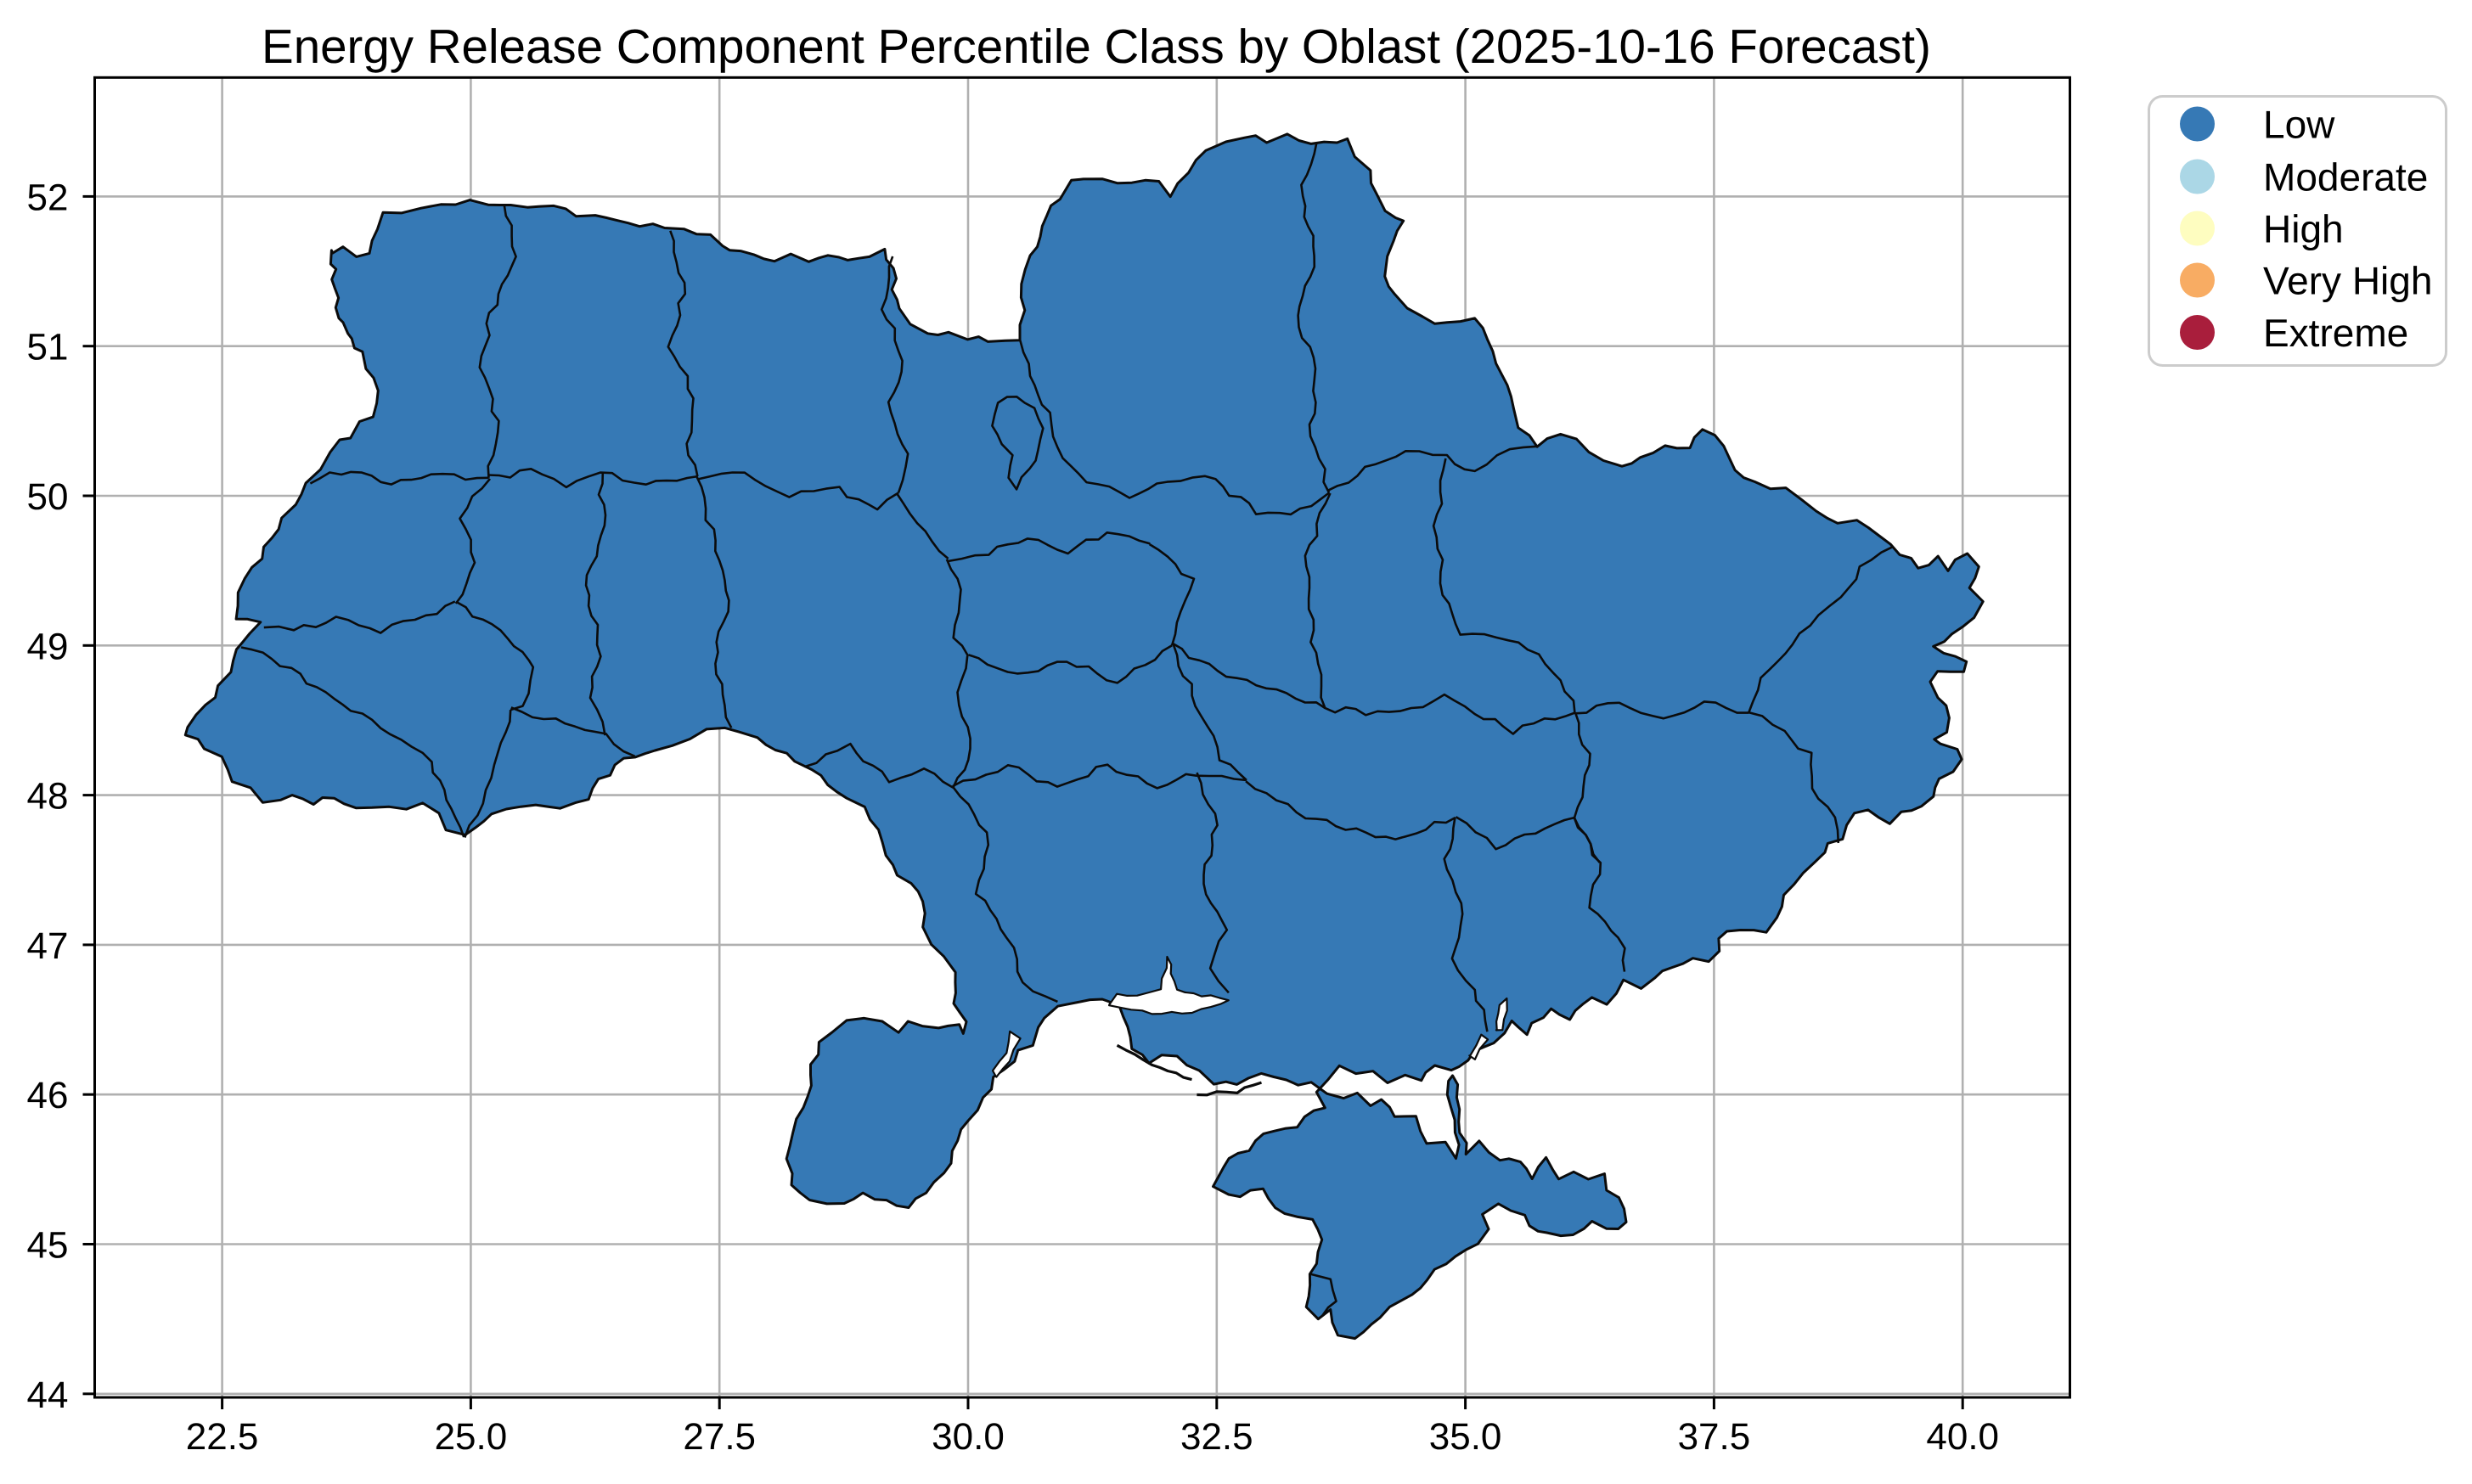 This screenshot has height=1484, width=2472. What do you see at coordinates (48, 647) in the screenshot?
I see `svg-text: 49` at bounding box center [48, 647].